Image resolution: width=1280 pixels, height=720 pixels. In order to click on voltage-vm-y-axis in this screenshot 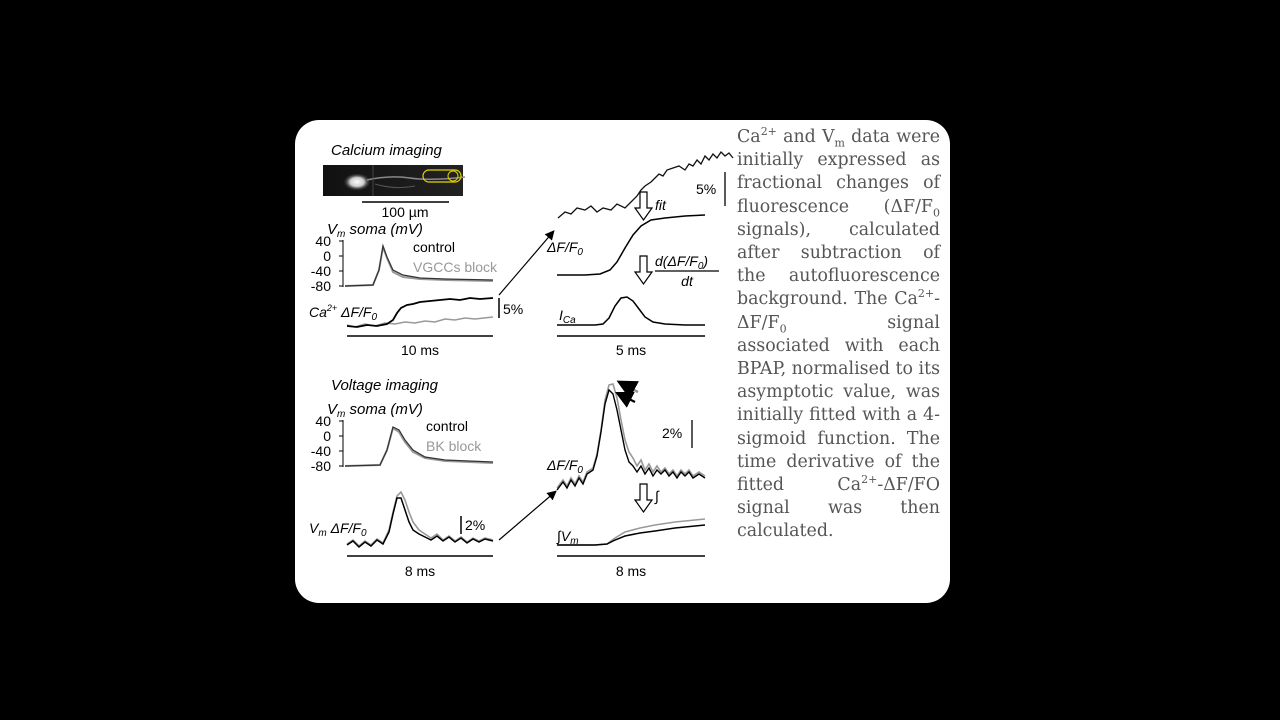, I will do `click(341, 443)`.